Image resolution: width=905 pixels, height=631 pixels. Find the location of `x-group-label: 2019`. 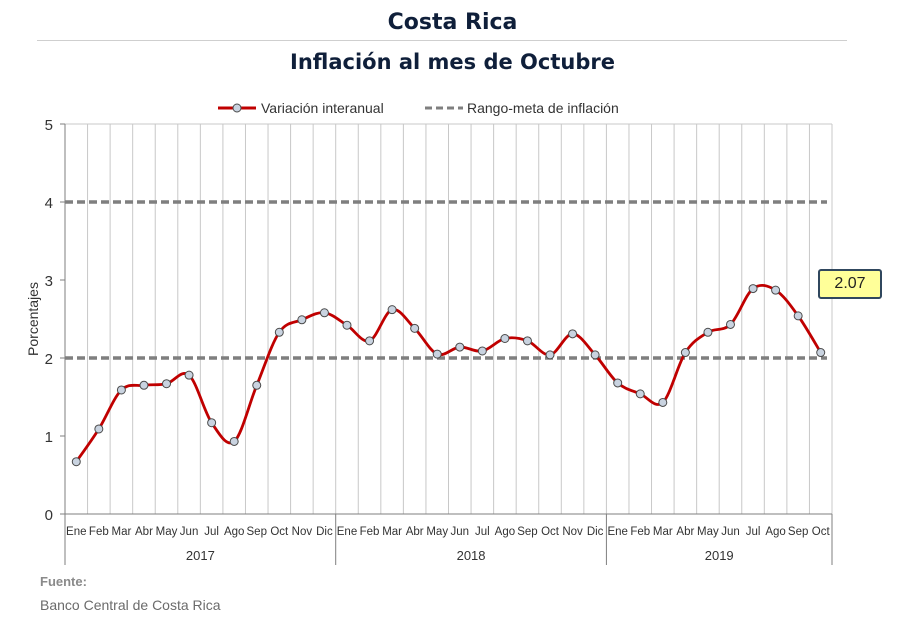

x-group-label: 2019 is located at coordinates (719, 555).